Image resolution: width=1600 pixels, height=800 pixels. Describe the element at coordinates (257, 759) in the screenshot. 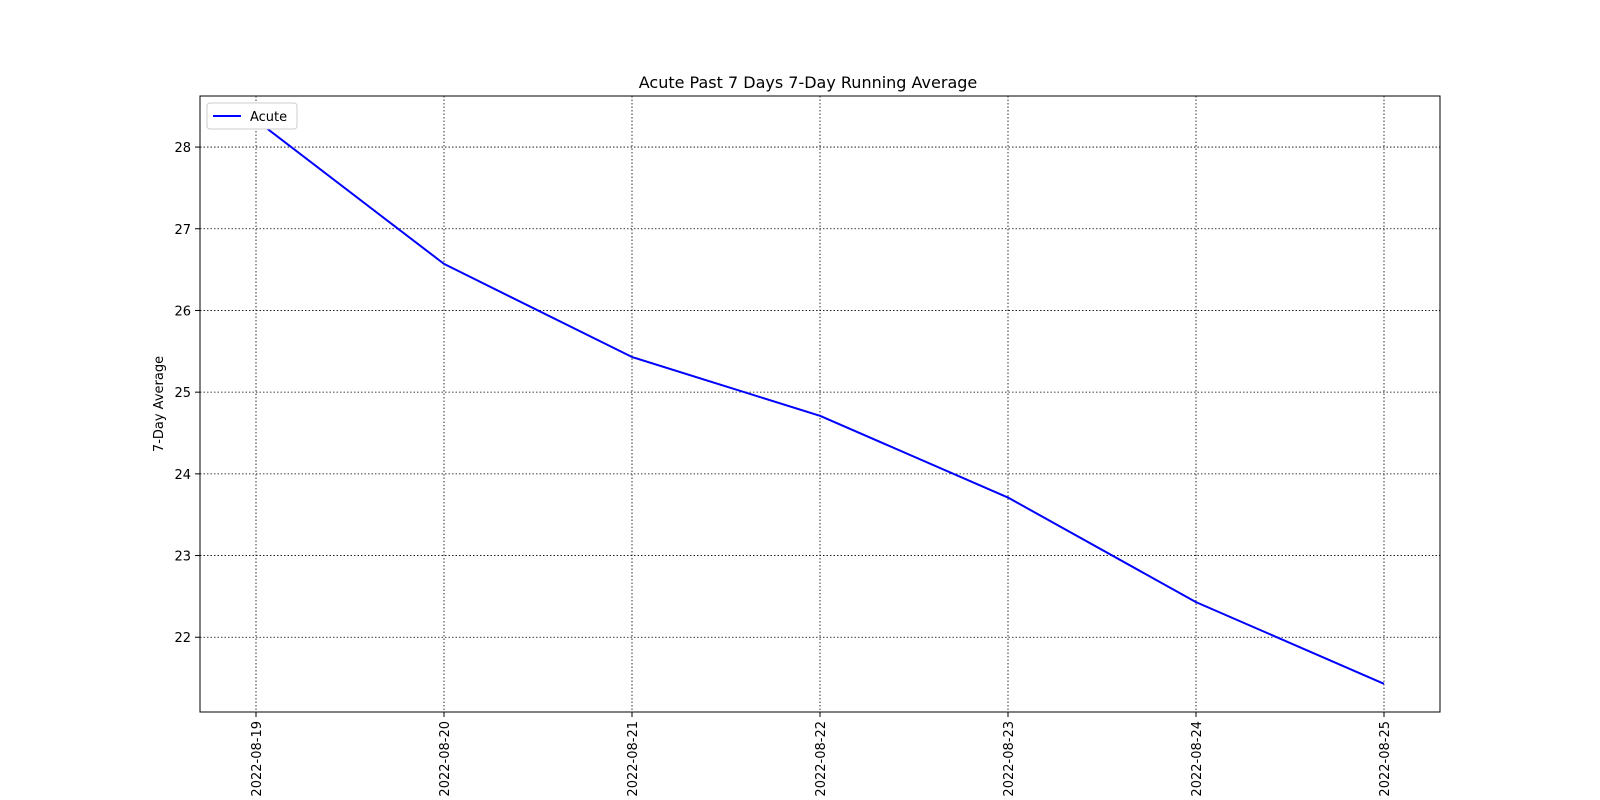

I see `x-tick-label: 2022-08-19` at that location.